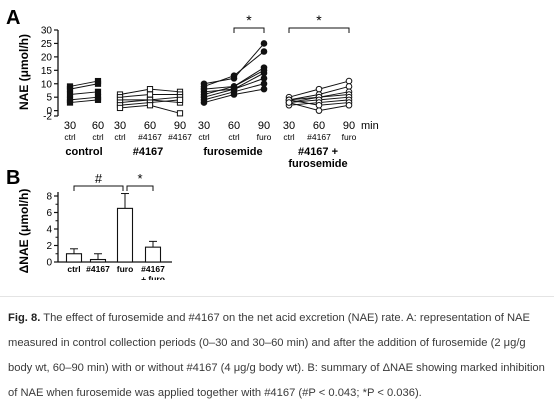 Image resolution: width=554 pixels, height=406 pixels. I want to click on panel-b-ylabel: ΔNAE (μmol/h), so click(24, 231).